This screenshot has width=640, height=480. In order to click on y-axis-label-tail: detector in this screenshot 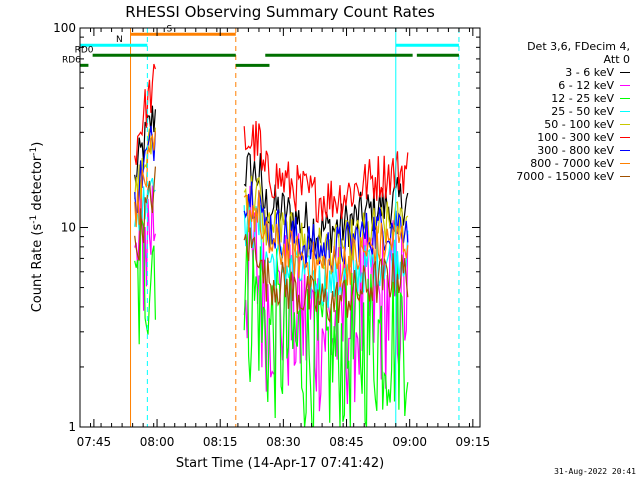, I will do `click(37, 185)`.